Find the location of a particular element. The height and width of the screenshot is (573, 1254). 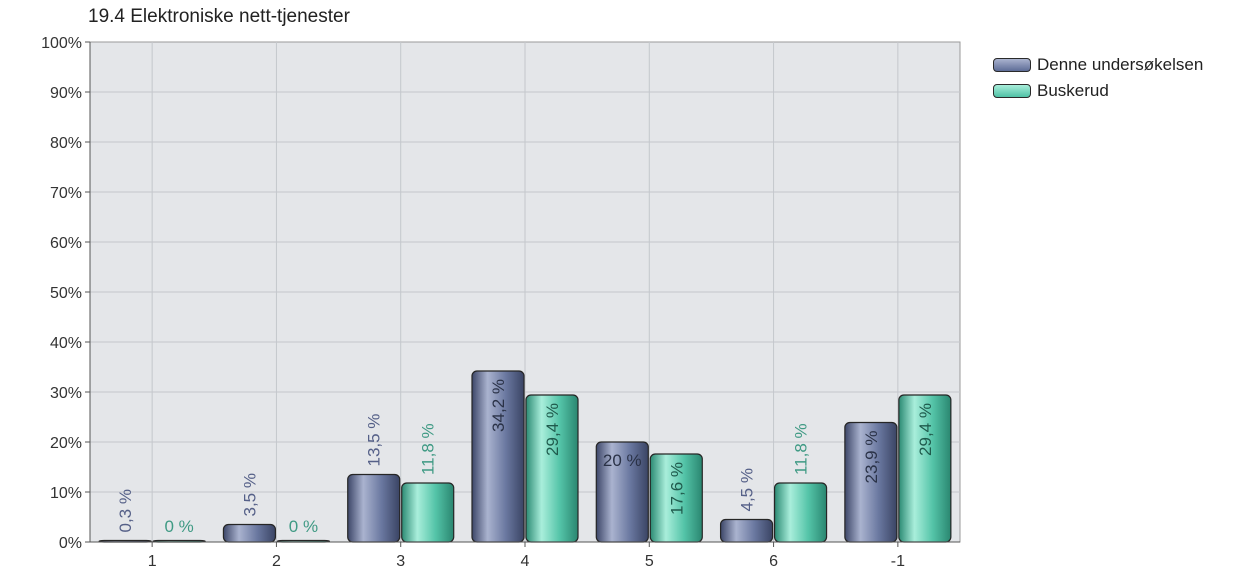

legend: Denne undersøkelsen Buskerud is located at coordinates (1098, 80).